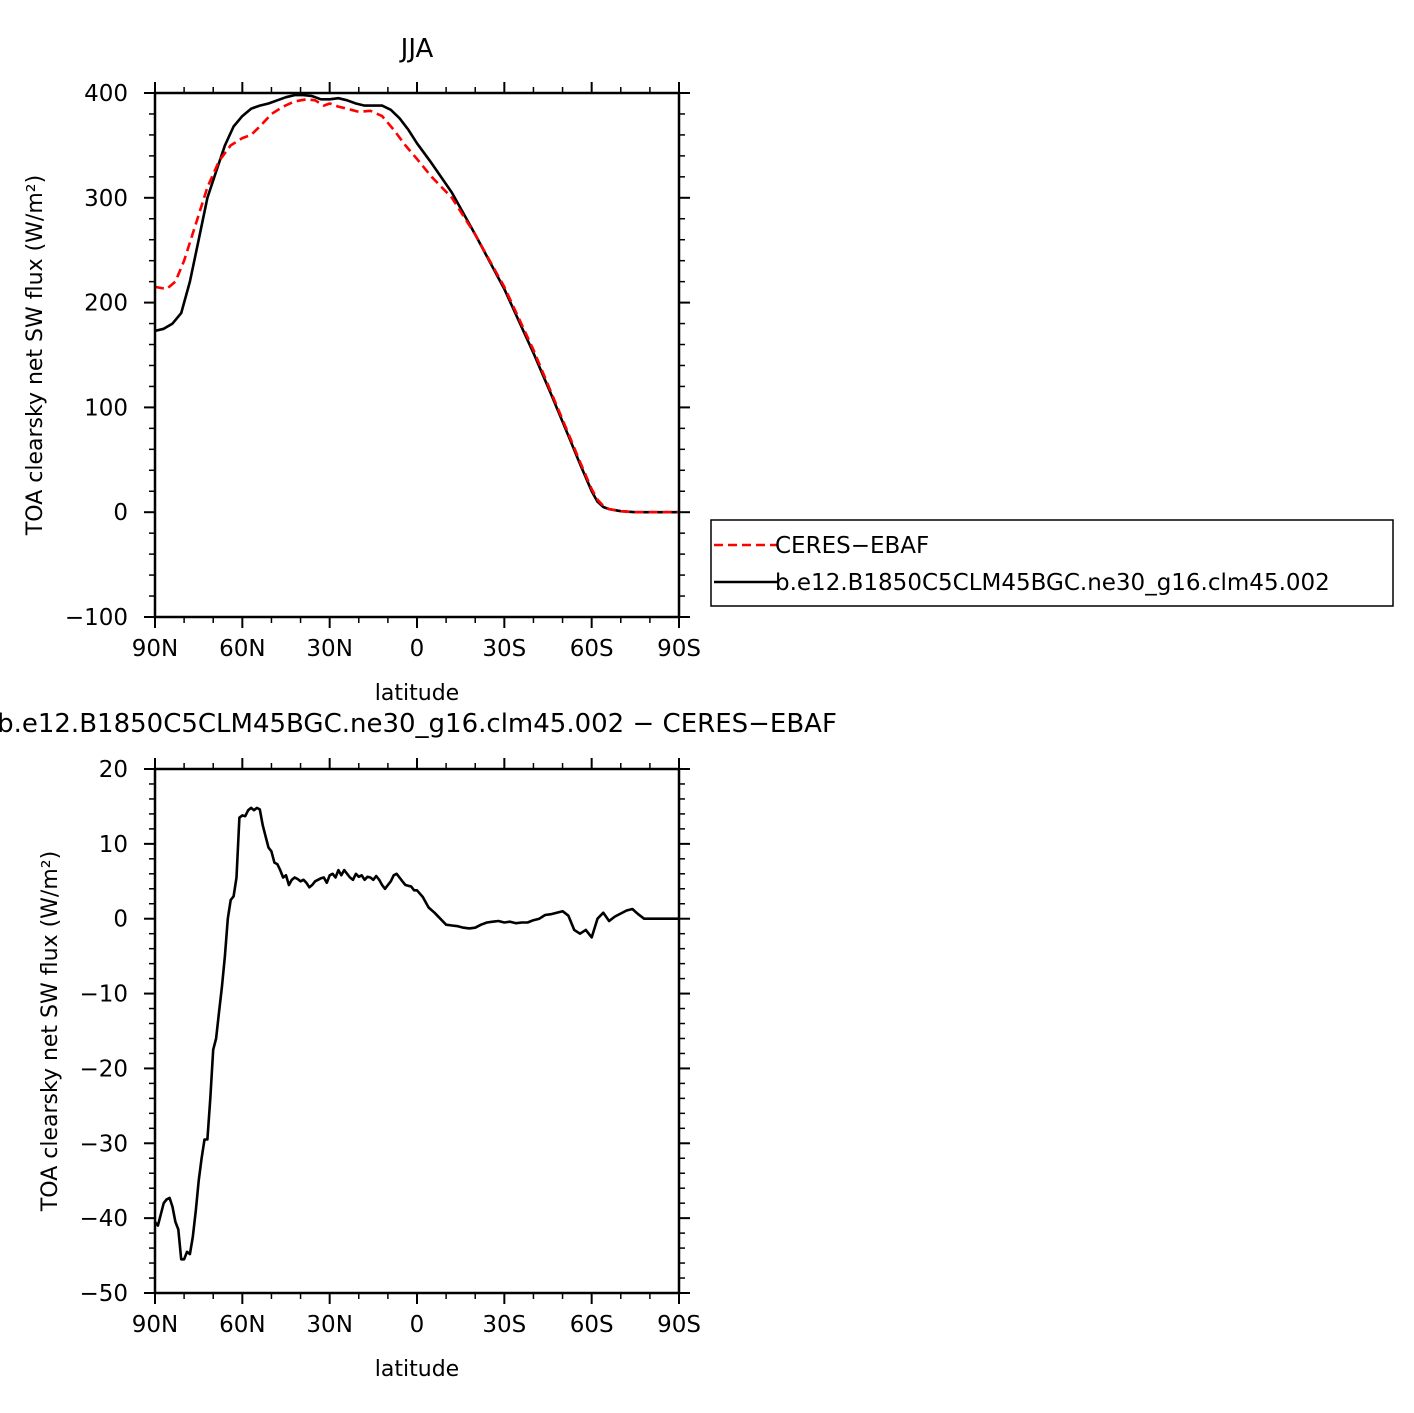 Image resolution: width=1414 pixels, height=1413 pixels. I want to click on legend-box, so click(1052, 563).